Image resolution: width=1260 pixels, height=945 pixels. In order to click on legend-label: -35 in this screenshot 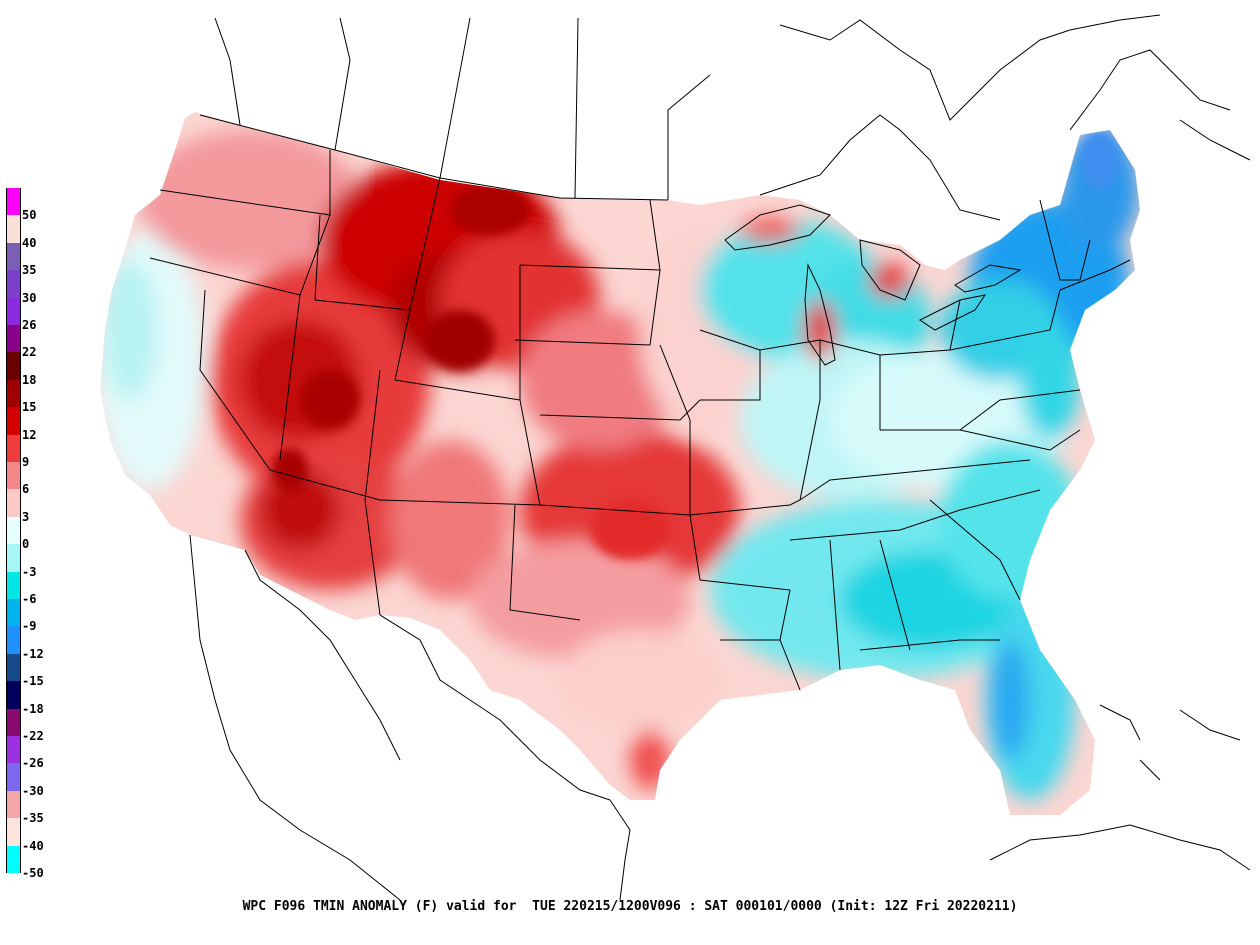, I will do `click(33, 818)`.